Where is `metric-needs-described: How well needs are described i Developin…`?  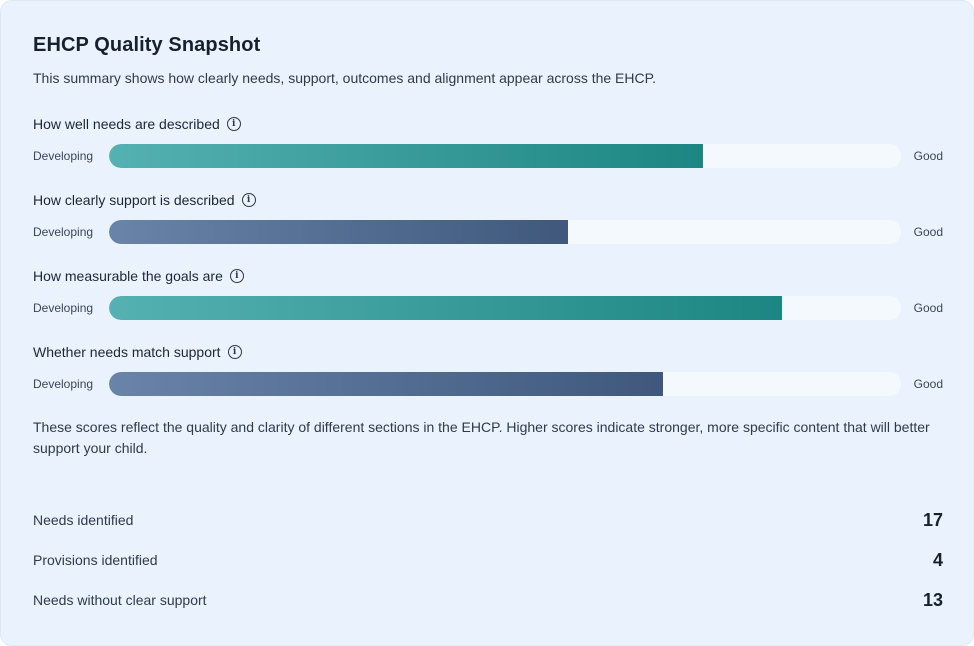
metric-needs-described: How well needs are described i Developin… is located at coordinates (489, 144).